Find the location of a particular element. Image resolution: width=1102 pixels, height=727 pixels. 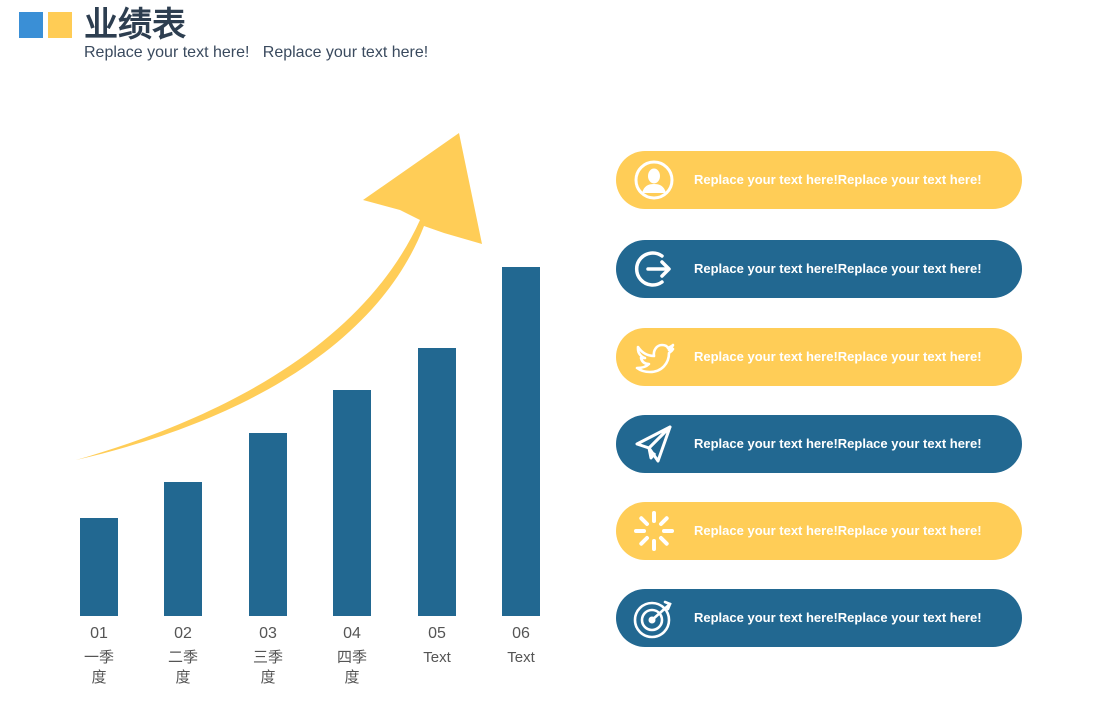

tick-number: 04 is located at coordinates (352, 633).